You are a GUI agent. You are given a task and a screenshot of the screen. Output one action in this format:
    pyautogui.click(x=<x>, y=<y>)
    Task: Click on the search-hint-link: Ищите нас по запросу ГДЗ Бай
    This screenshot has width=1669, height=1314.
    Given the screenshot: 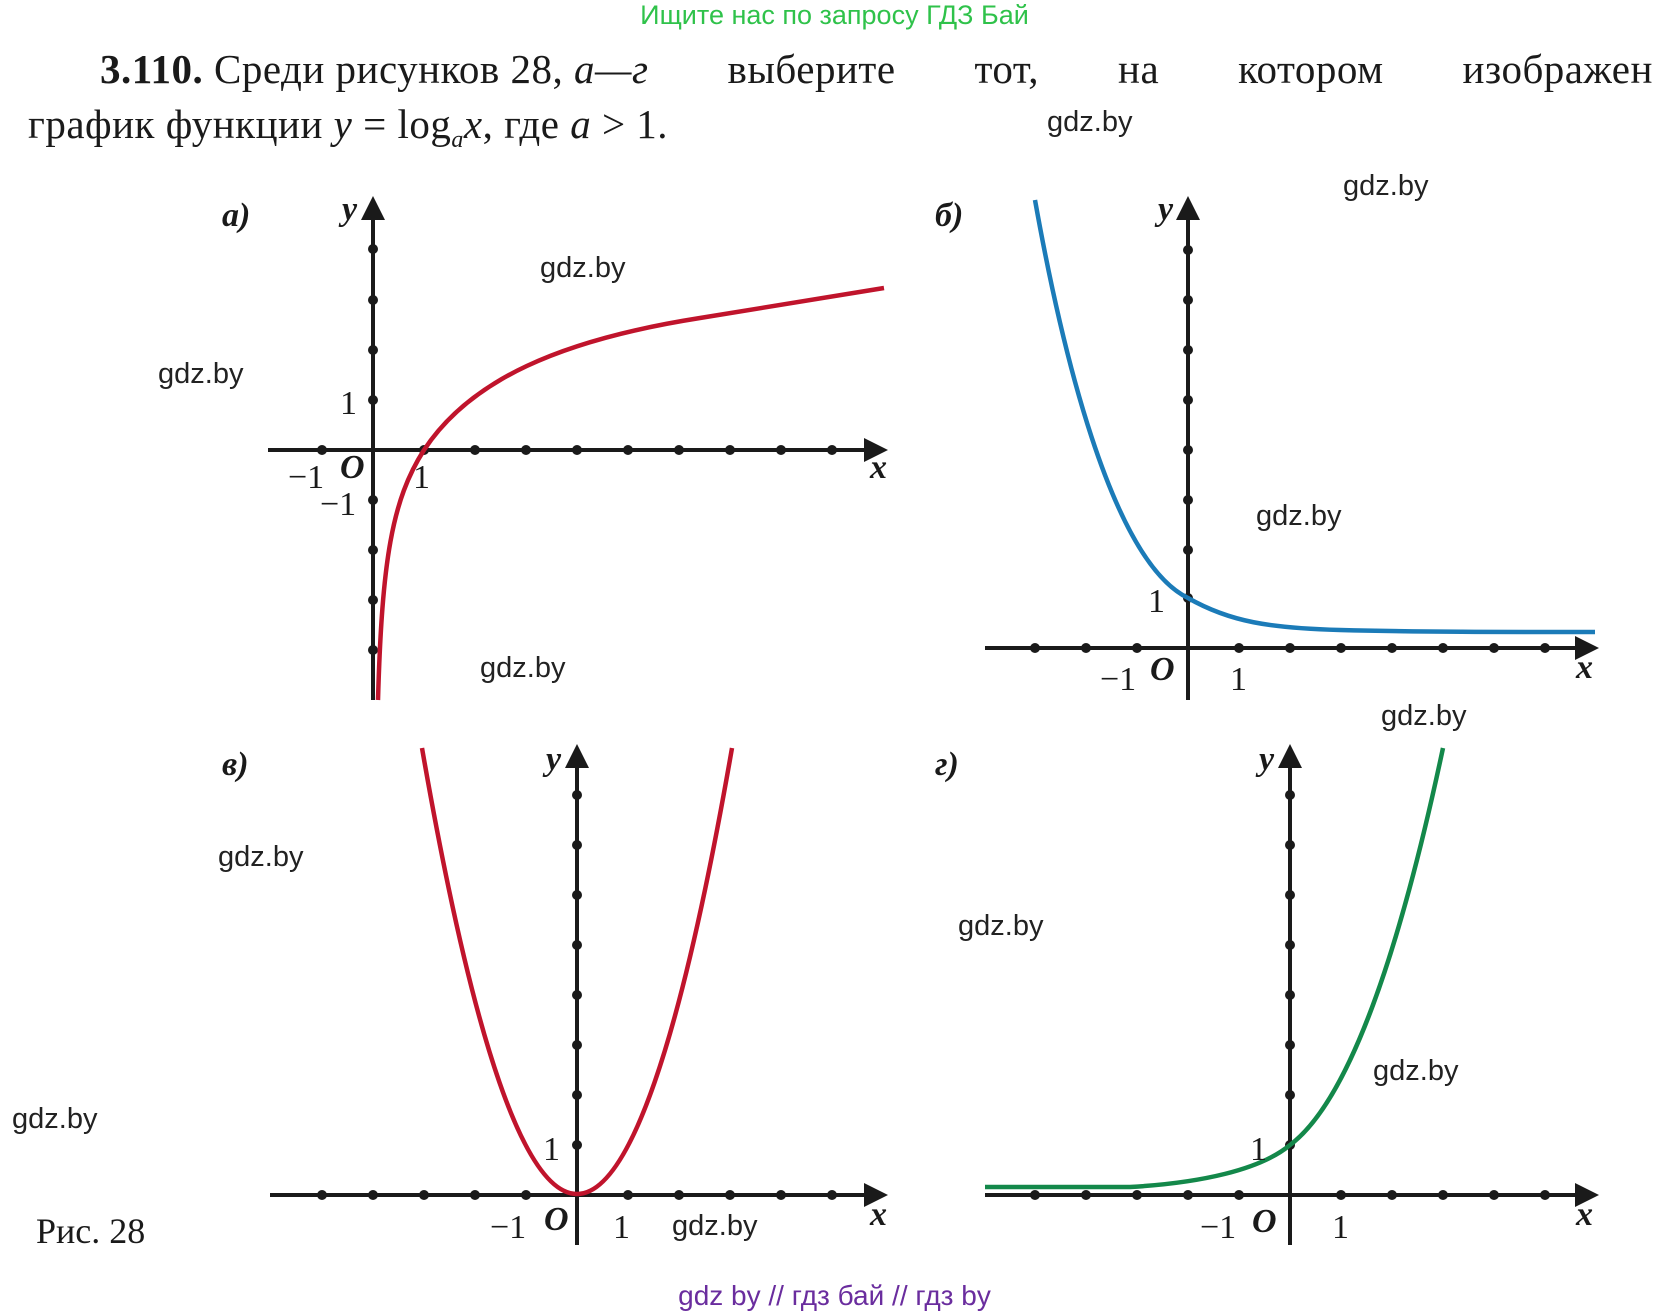 What is the action you would take?
    pyautogui.click(x=834, y=15)
    